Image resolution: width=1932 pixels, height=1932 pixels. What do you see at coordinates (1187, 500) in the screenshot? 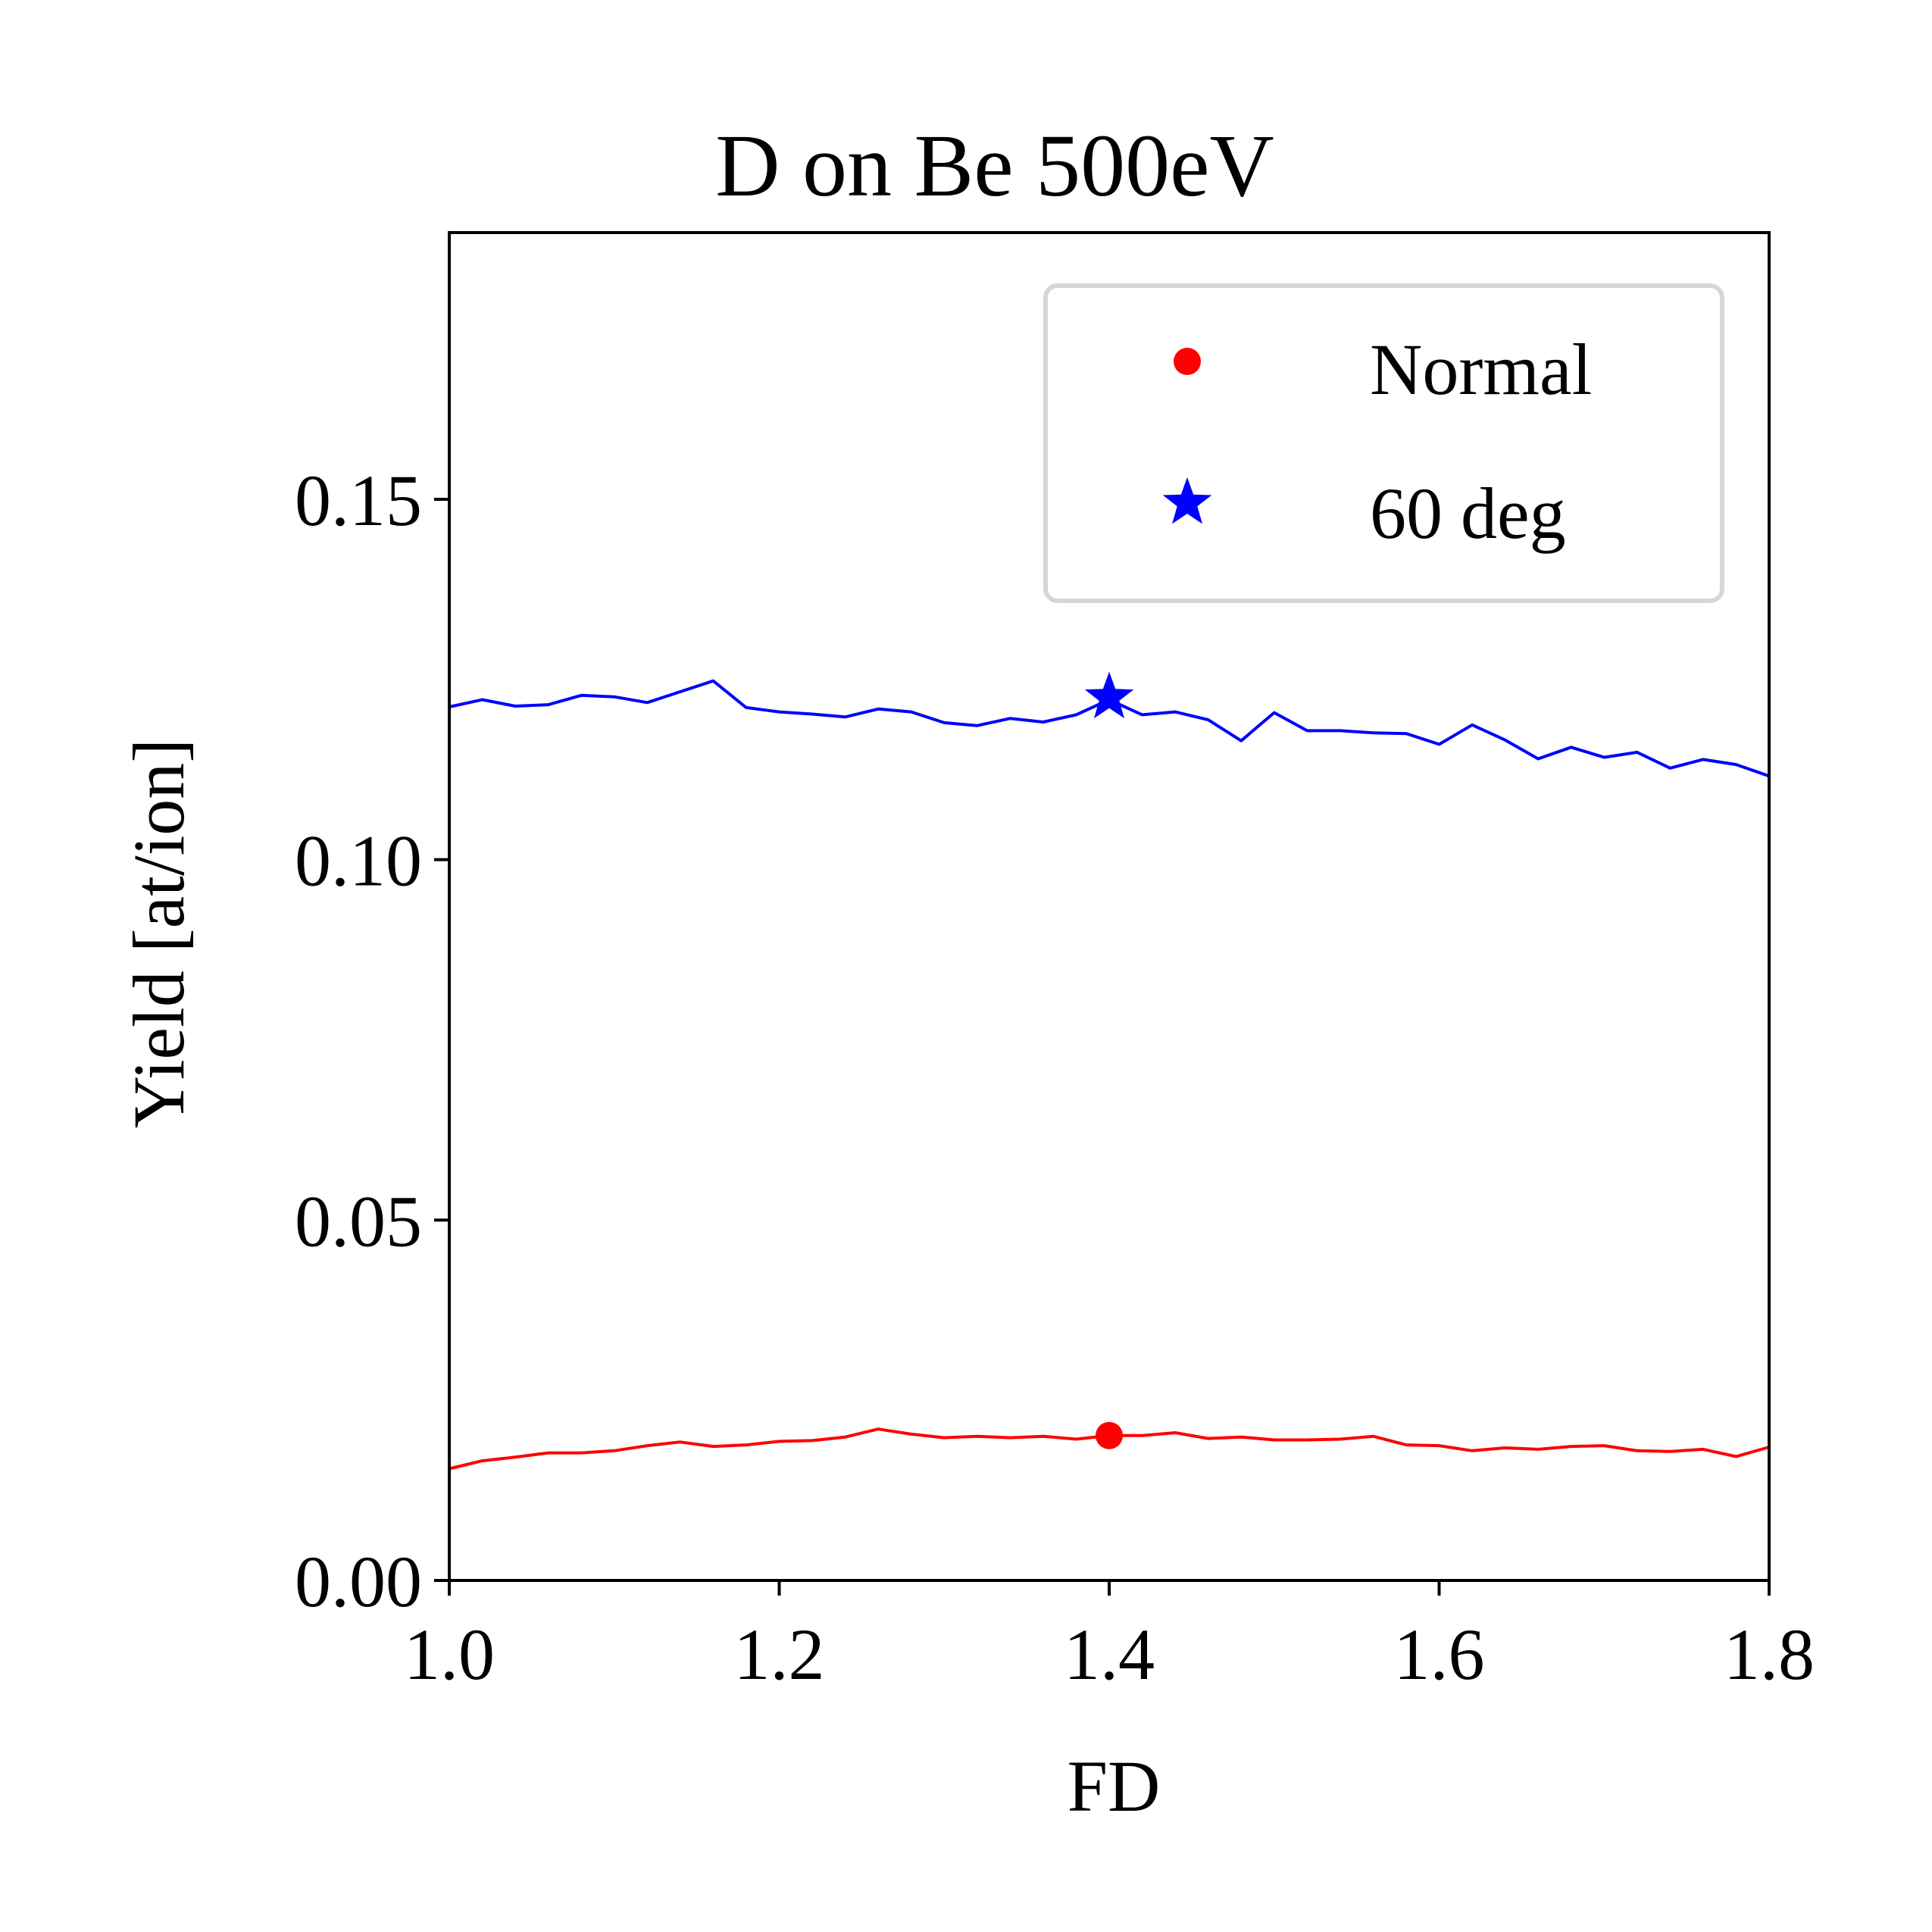
I see `legend-marker-60-deg` at bounding box center [1187, 500].